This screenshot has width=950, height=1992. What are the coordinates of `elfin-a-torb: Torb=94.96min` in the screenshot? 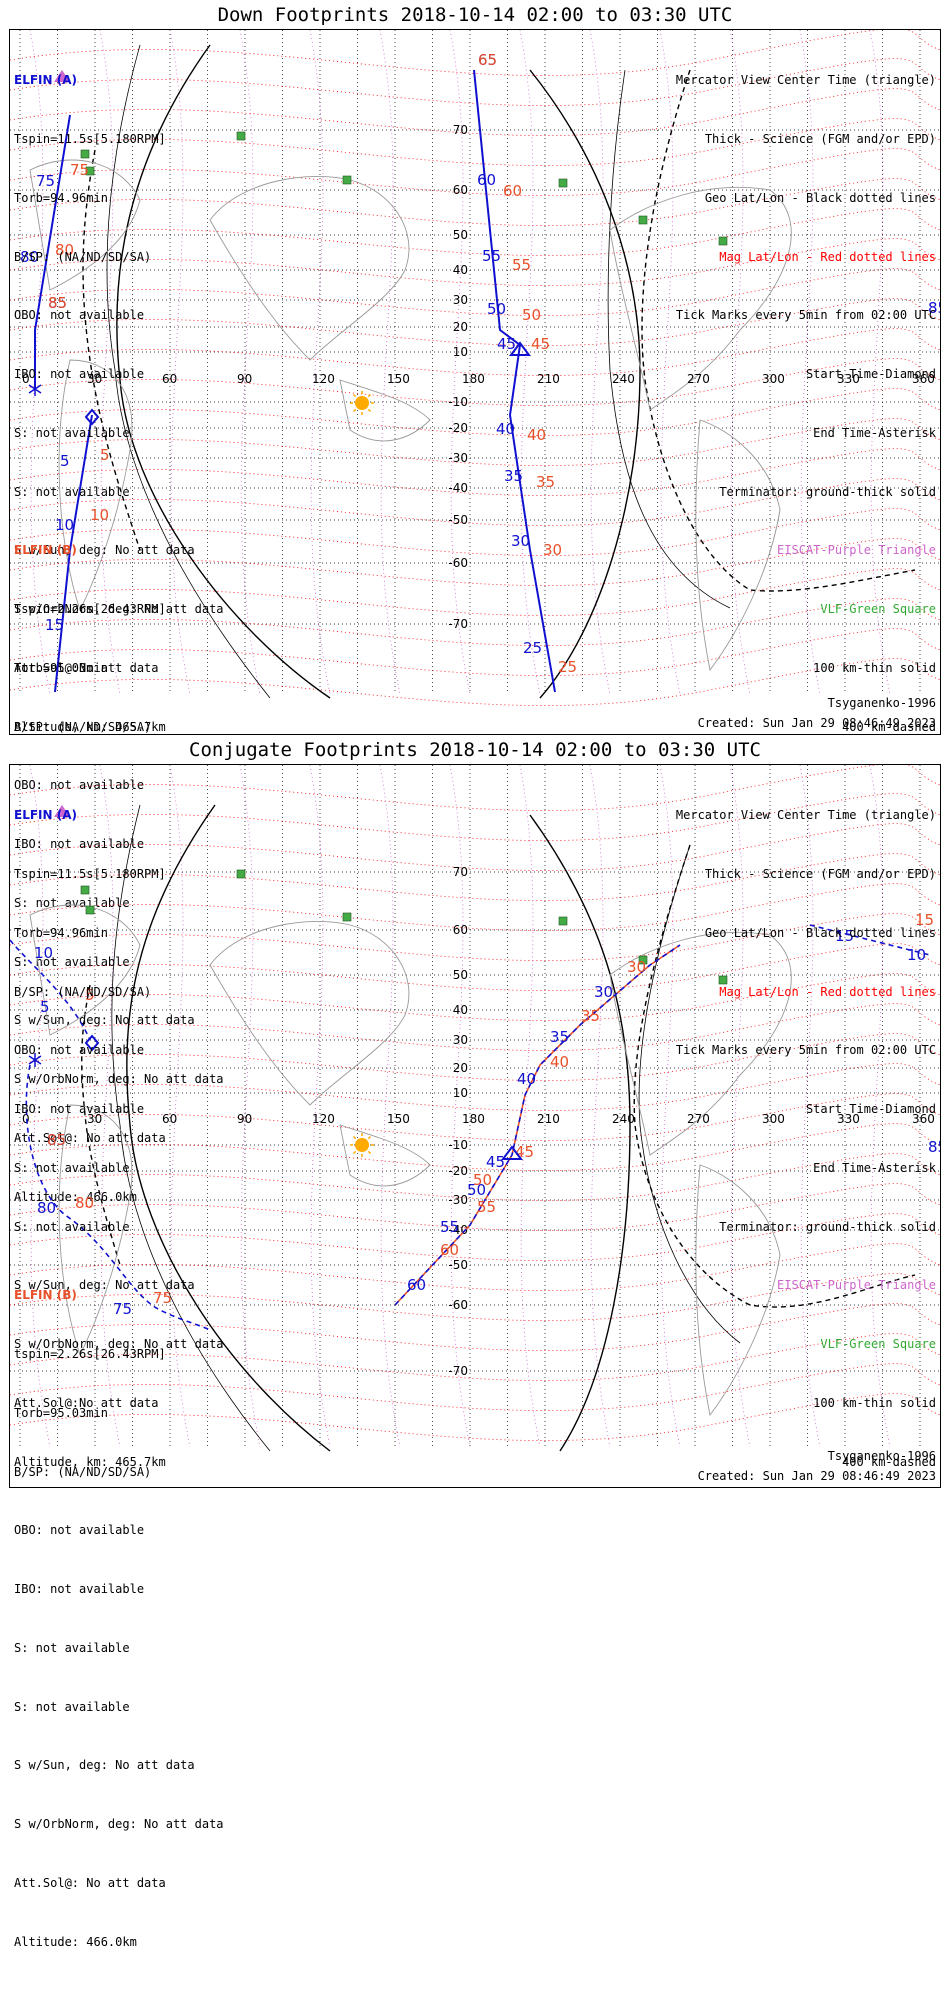 It's located at (61, 197).